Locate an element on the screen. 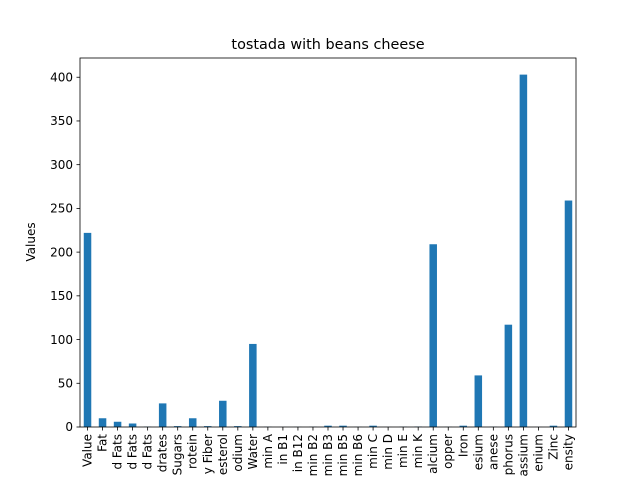 Image resolution: width=640 pixels, height=480 pixels. x-tick-label: min B3 is located at coordinates (328, 455).